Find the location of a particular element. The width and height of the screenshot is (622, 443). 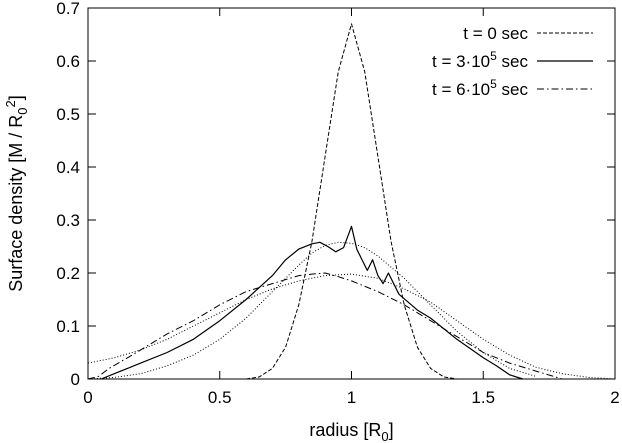

y-axis-label: Surface density [M / R02] is located at coordinates (16, 193).